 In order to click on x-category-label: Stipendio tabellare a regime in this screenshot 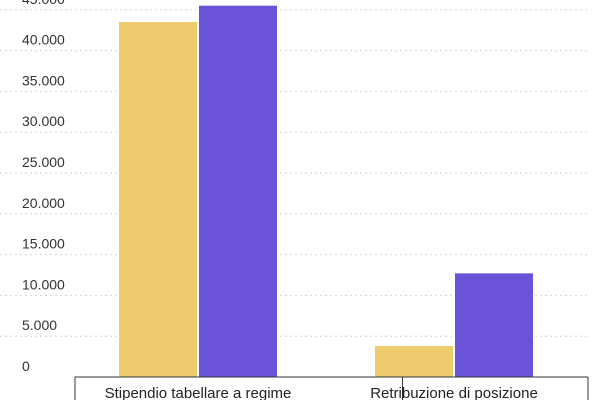, I will do `click(198, 392)`.